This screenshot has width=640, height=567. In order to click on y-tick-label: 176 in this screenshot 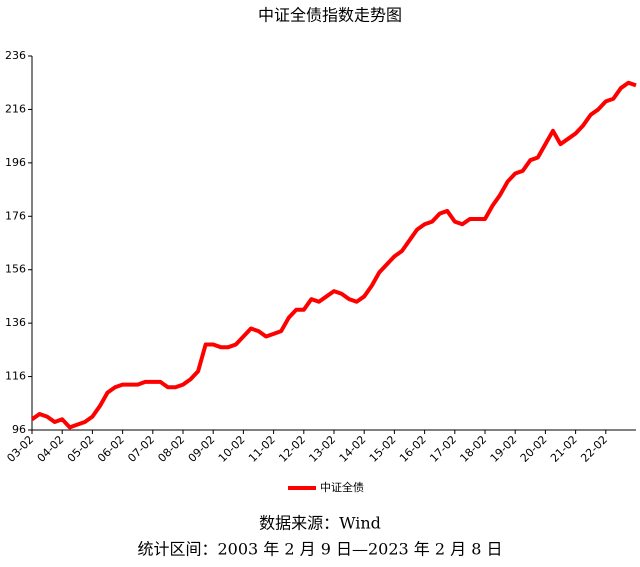, I will do `click(15, 215)`.